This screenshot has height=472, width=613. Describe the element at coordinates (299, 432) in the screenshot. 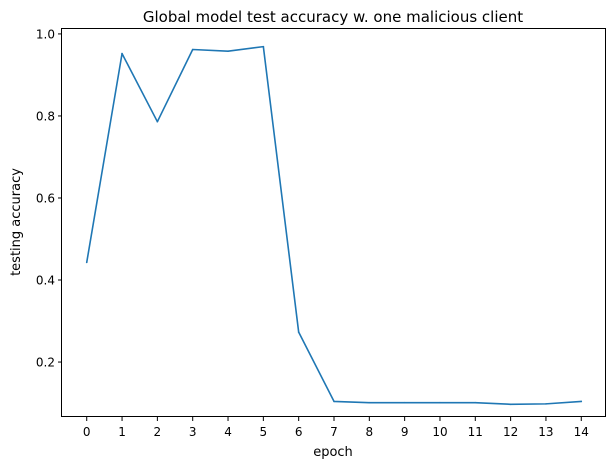

I see `x-tick-label: 6` at that location.